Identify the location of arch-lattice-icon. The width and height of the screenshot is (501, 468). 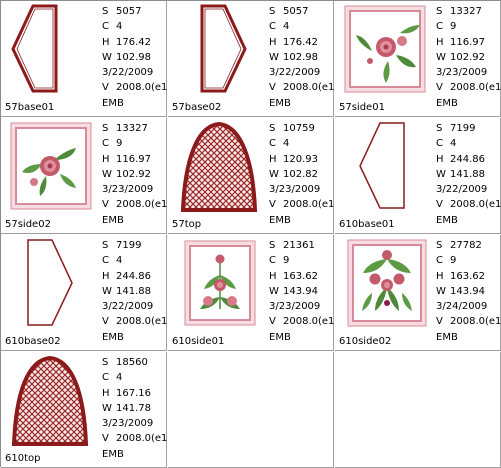
(219, 166).